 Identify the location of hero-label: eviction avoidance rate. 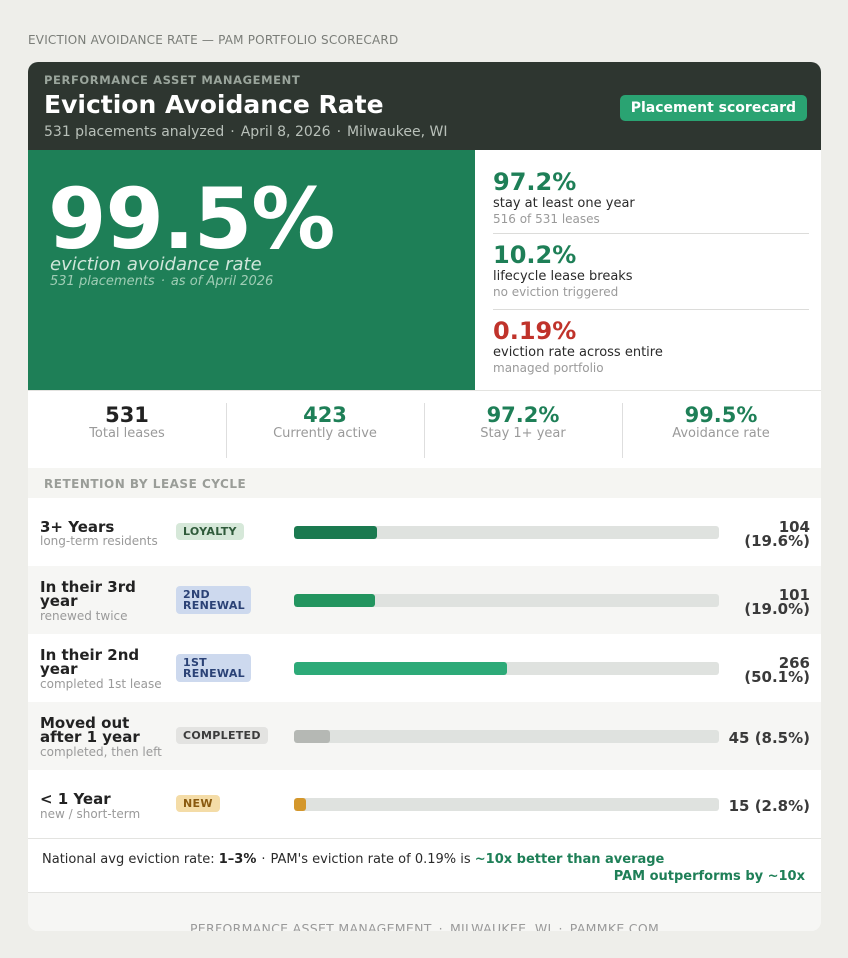
(156, 264).